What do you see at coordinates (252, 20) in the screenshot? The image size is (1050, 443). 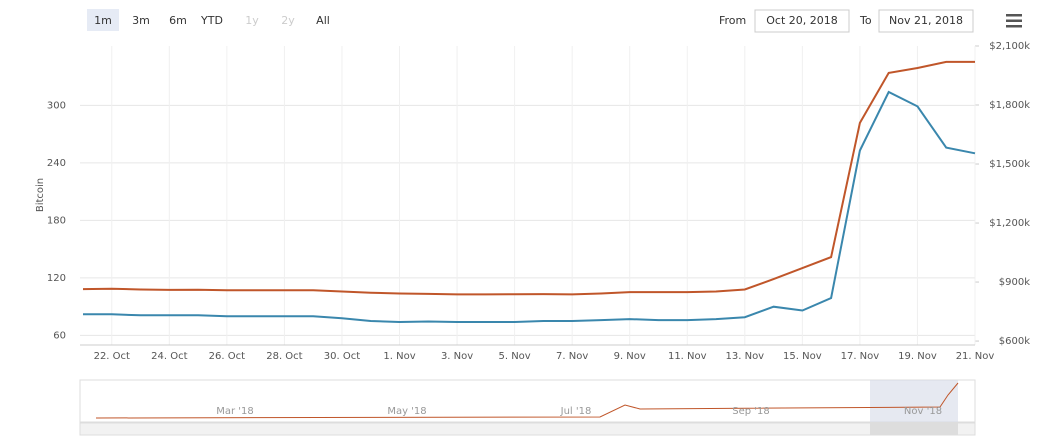 I see `range-button: 1y` at bounding box center [252, 20].